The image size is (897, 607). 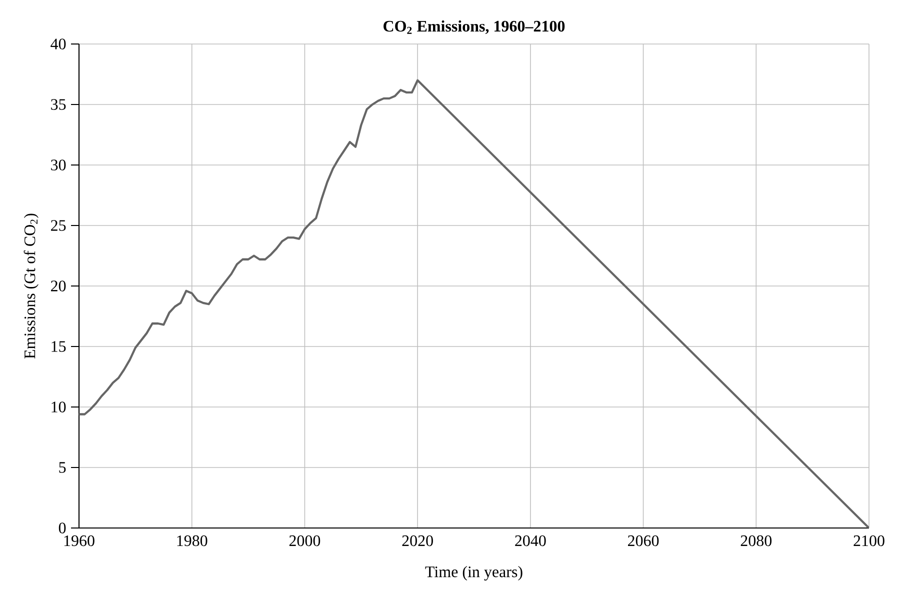 What do you see at coordinates (62, 528) in the screenshot?
I see `y-tick-label: 0` at bounding box center [62, 528].